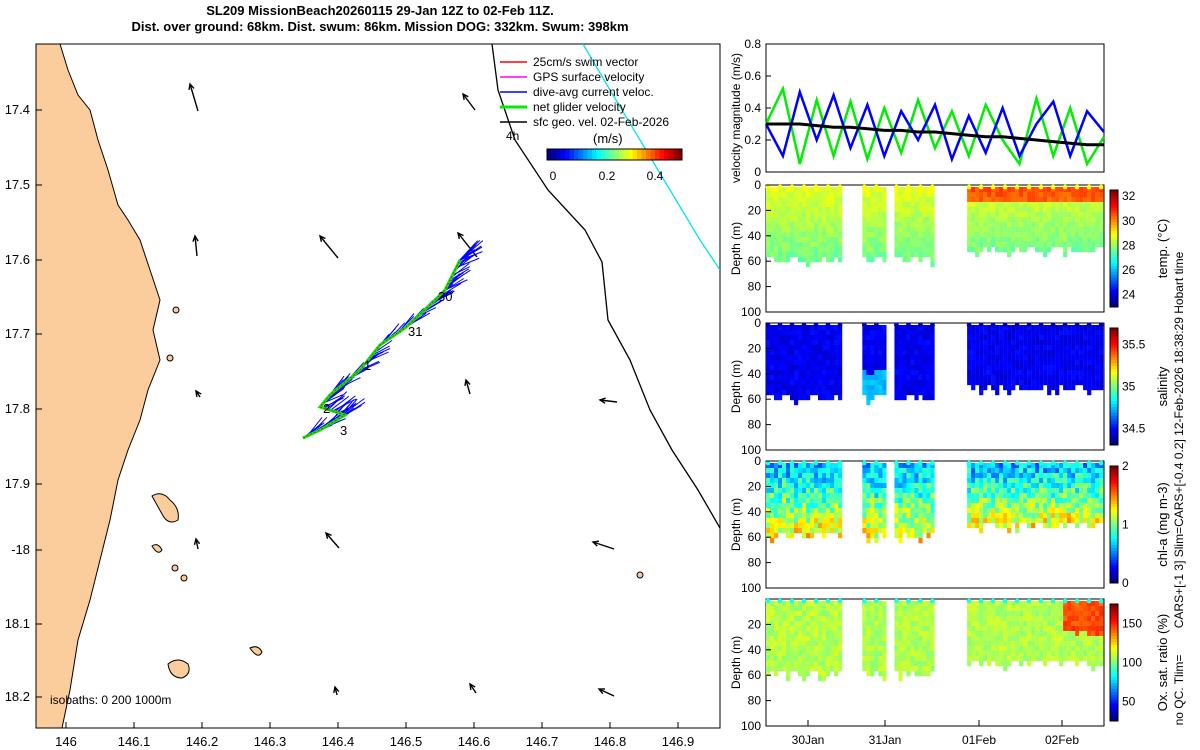 The width and height of the screenshot is (1200, 750). I want to click on current-vector, so click(332, 403).